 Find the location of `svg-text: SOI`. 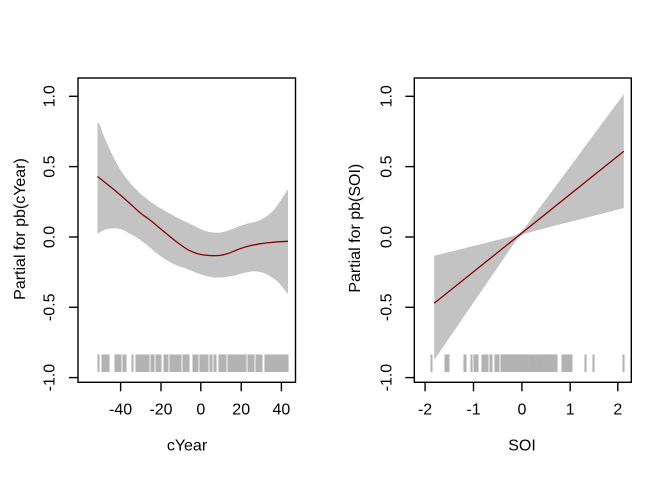

svg-text: SOI is located at coordinates (522, 446).